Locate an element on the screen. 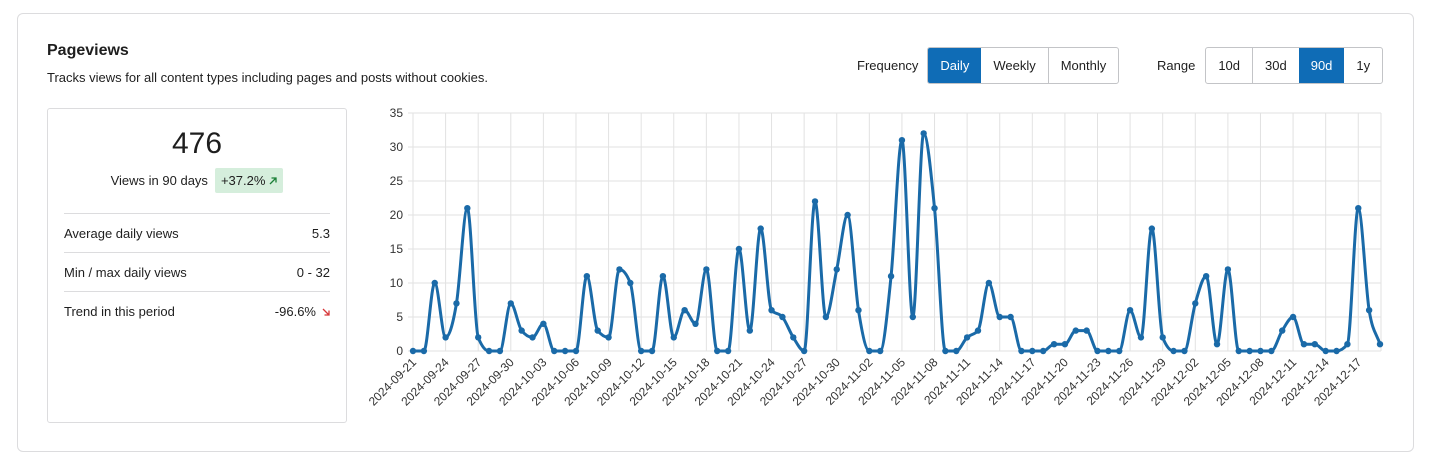 This screenshot has width=1429, height=468. stat-value-wrap: -96.6% is located at coordinates (302, 311).